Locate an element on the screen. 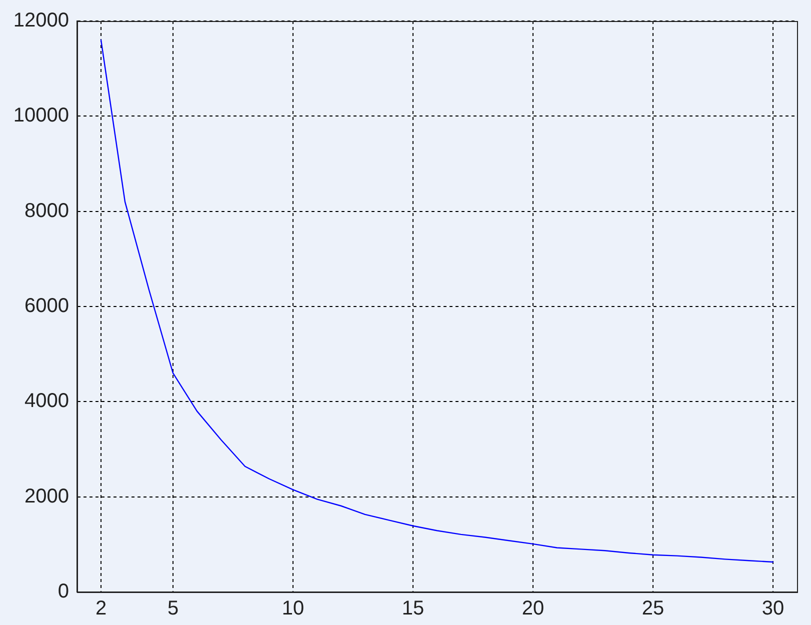 The image size is (811, 625). y-tick-label: 6000 is located at coordinates (46, 306).